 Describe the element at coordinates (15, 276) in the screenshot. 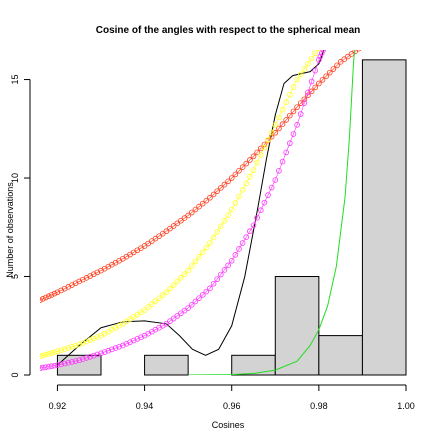

I see `y-tick-label: 5` at that location.